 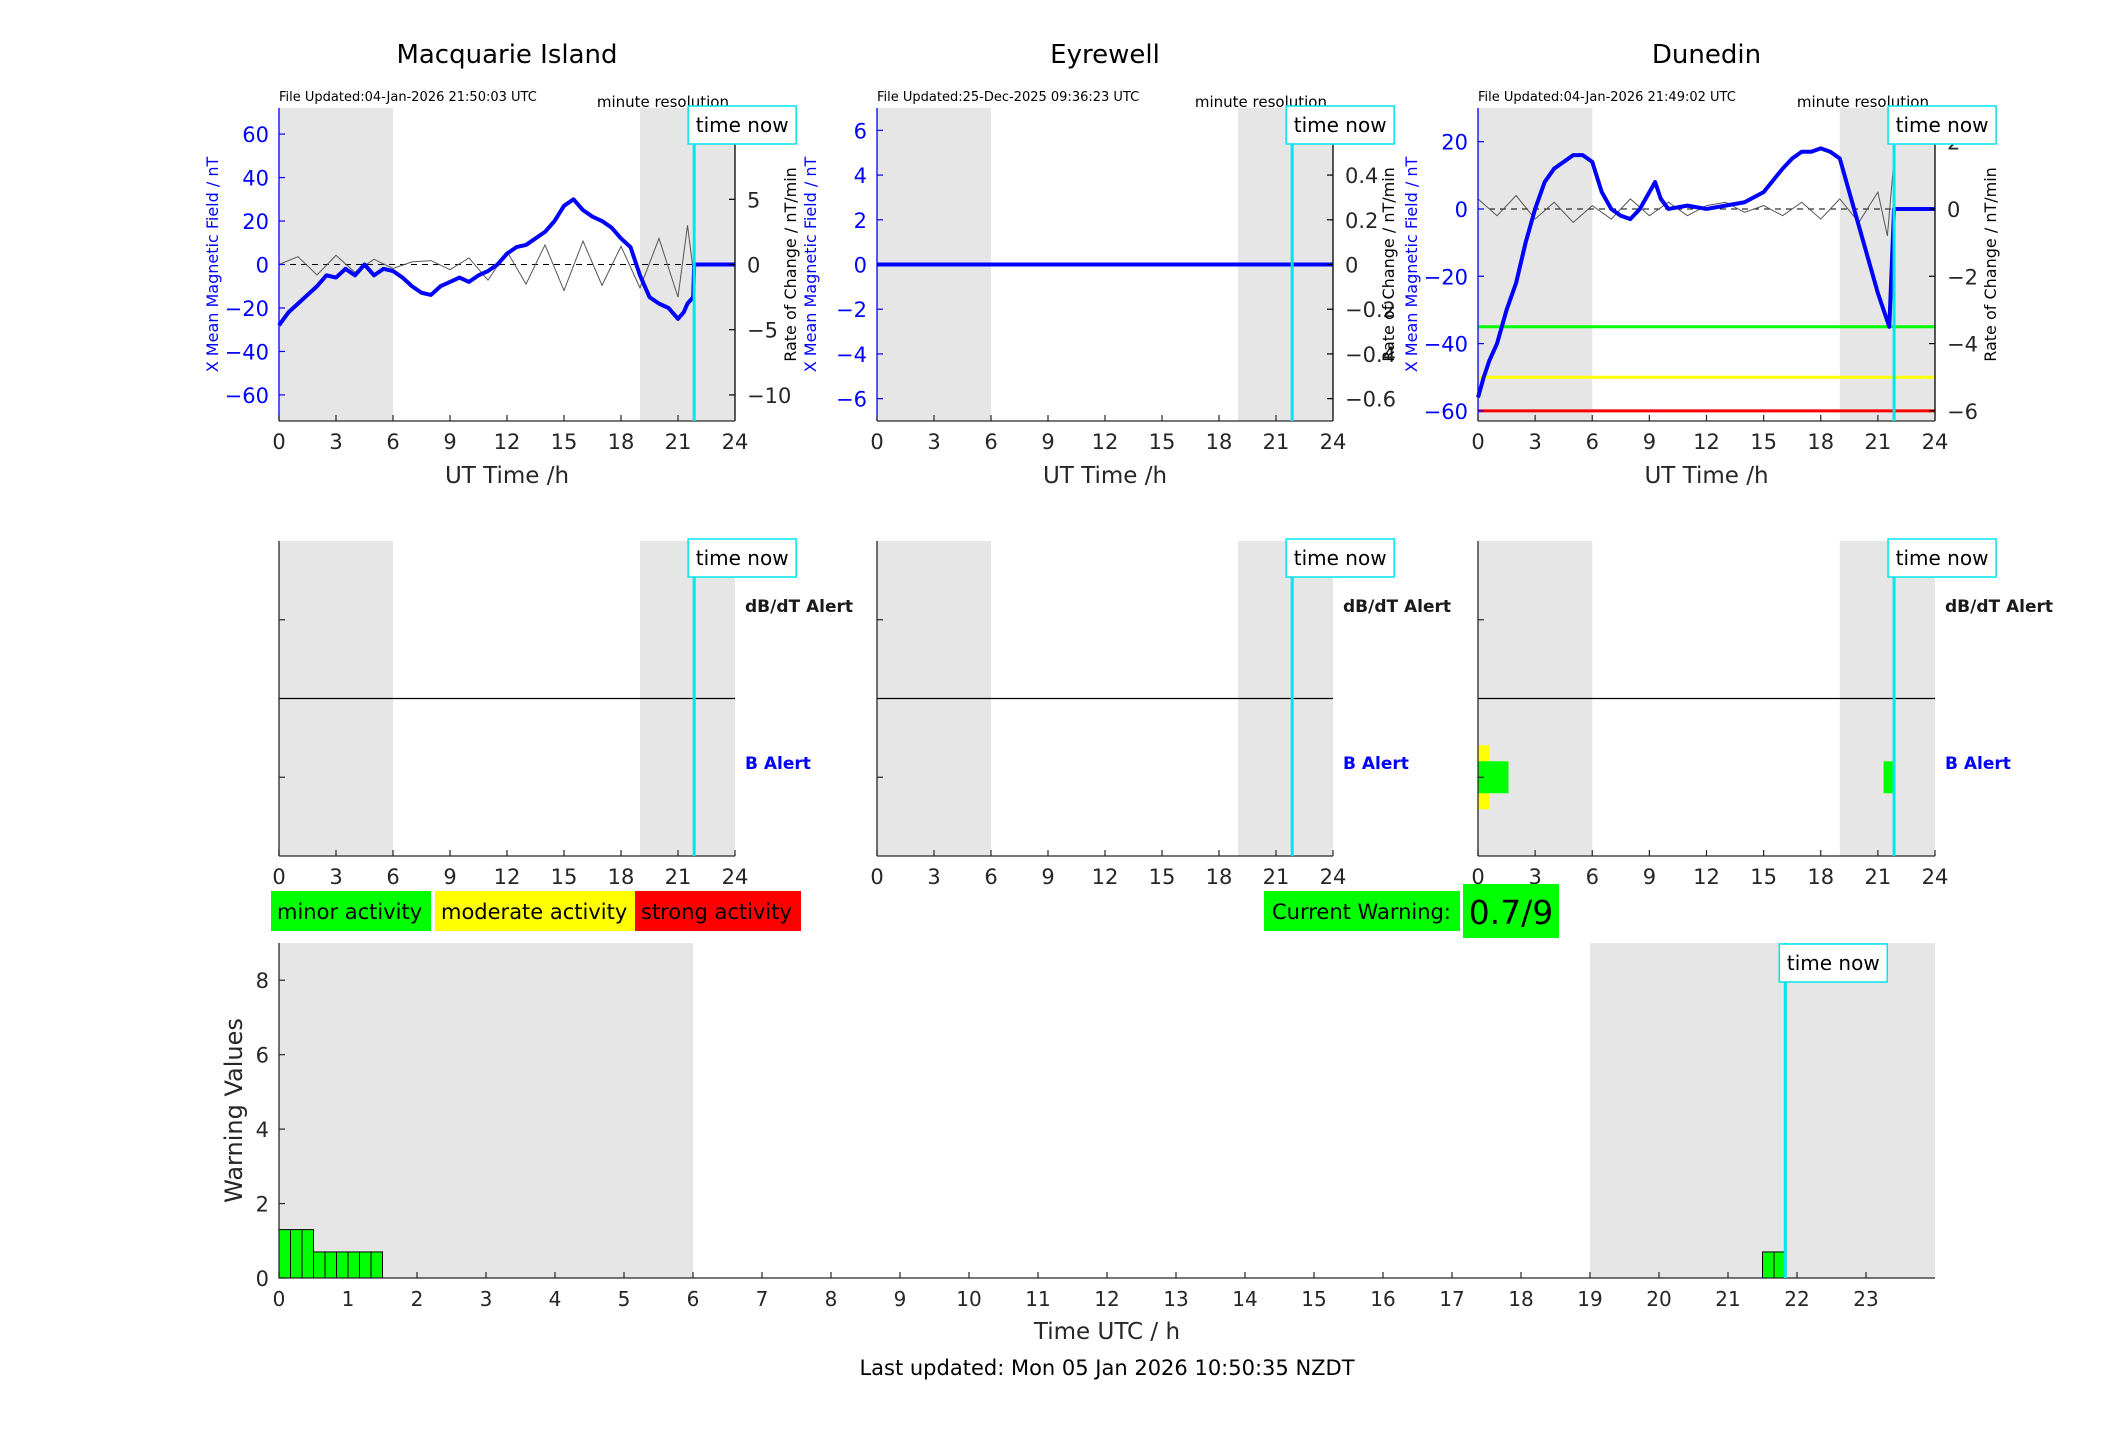 I want to click on y-tick-label: −60, so click(x=1446, y=412).